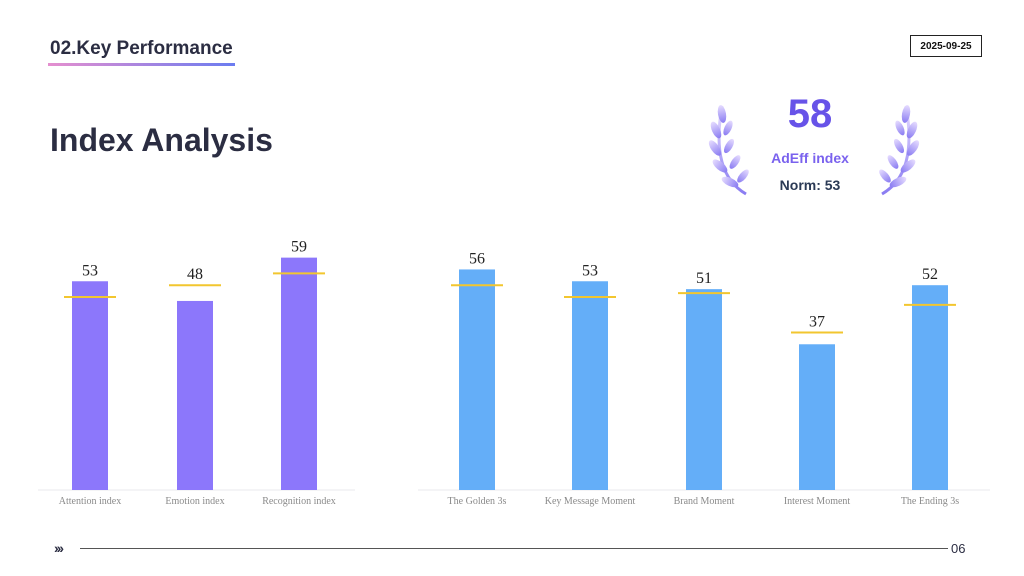 This screenshot has width=1024, height=576. Describe the element at coordinates (141, 48) in the screenshot. I see `section-label: 02.Key Performance` at that location.